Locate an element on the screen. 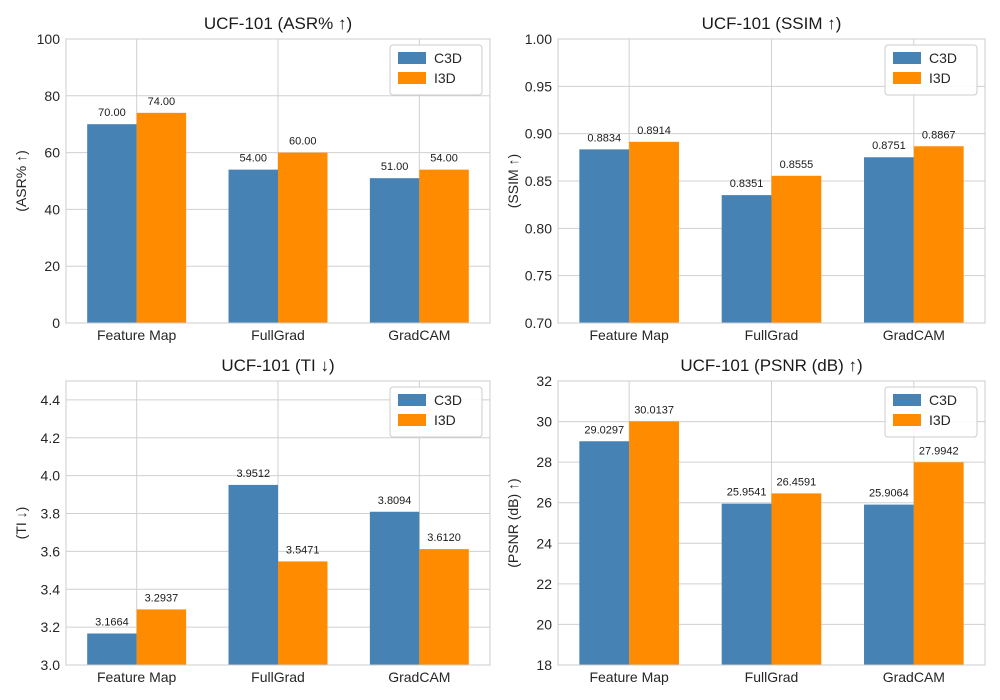 This screenshot has height=700, width=1000. y-tick-label: 18 is located at coordinates (544, 665).